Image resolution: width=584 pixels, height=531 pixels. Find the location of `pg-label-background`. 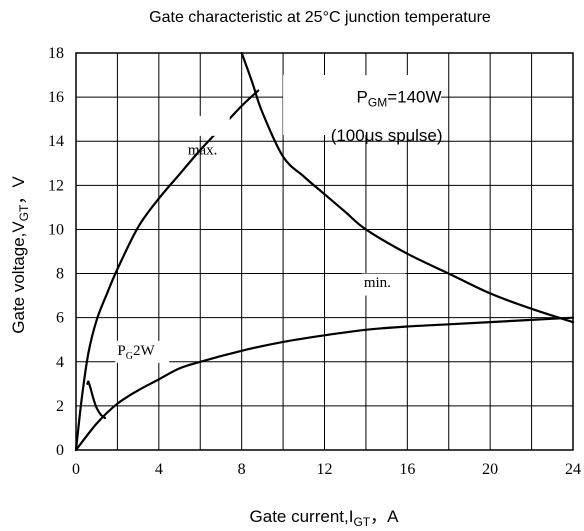

pg-label-background is located at coordinates (142, 351).